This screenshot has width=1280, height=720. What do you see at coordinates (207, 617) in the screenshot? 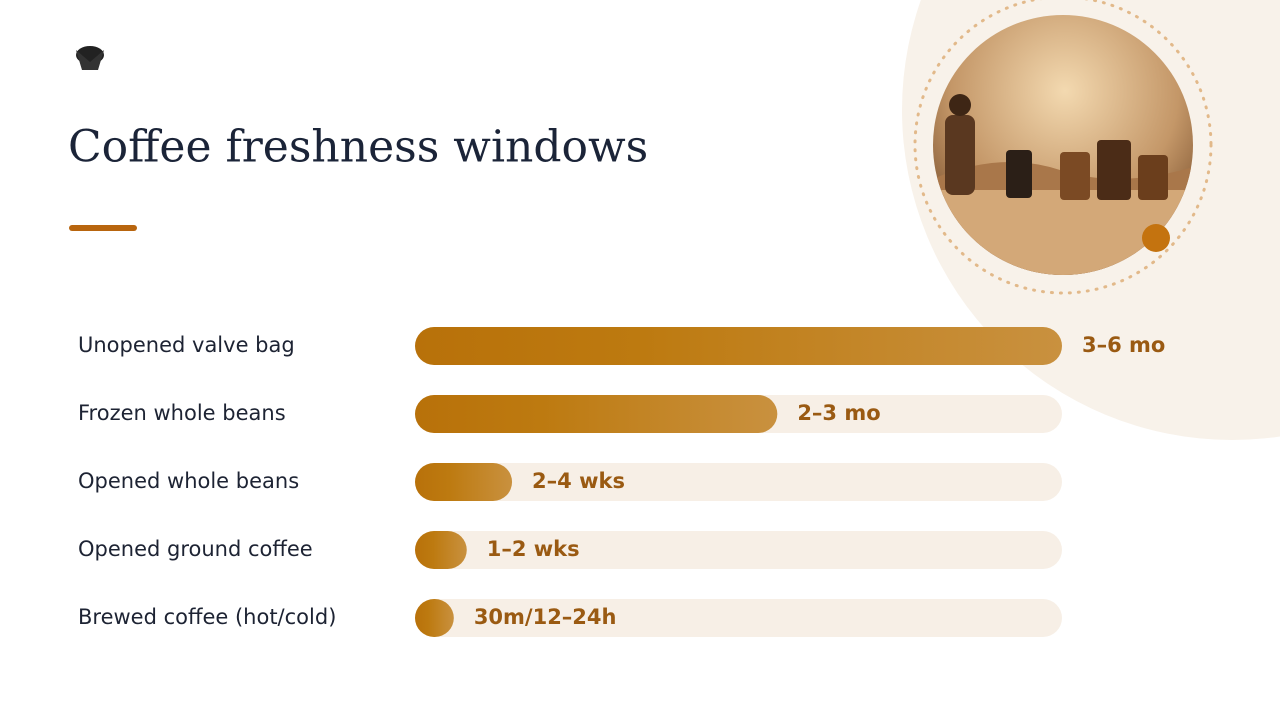
I see `category-label: Brewed coffee (hot/cold)` at bounding box center [207, 617].